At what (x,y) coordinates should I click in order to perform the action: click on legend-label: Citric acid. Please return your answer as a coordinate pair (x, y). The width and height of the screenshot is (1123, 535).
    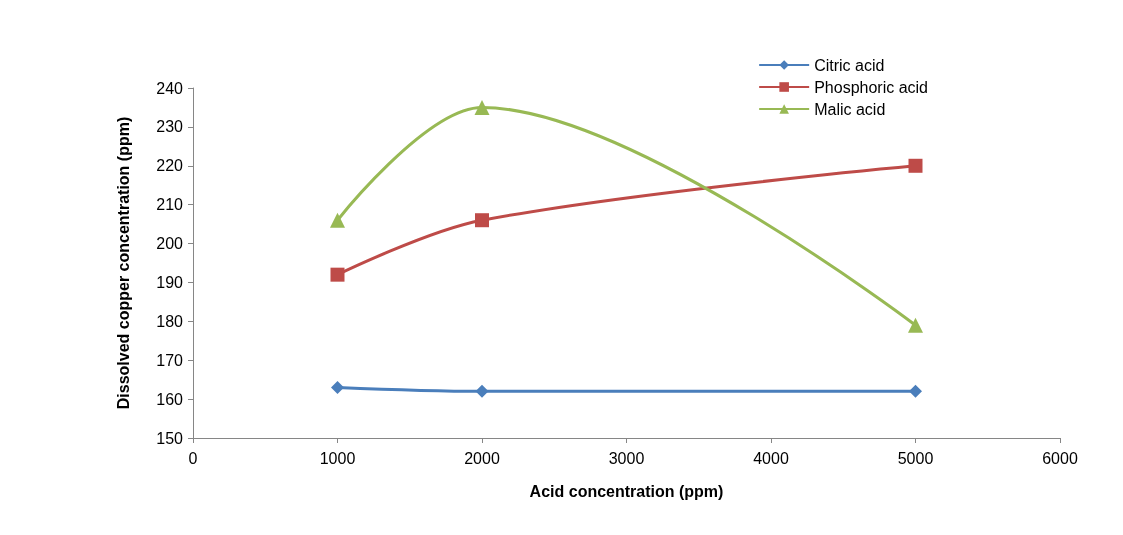
    Looking at the image, I should click on (849, 65).